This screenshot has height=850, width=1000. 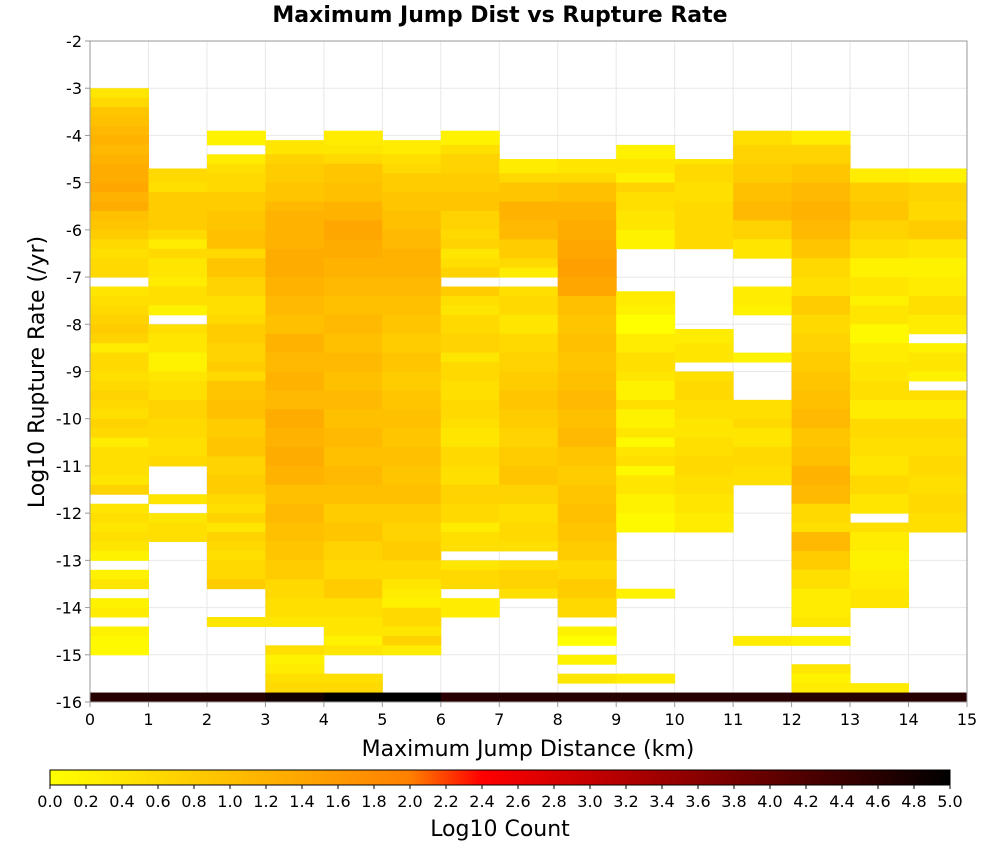 What do you see at coordinates (500, 777) in the screenshot?
I see `colorbar` at bounding box center [500, 777].